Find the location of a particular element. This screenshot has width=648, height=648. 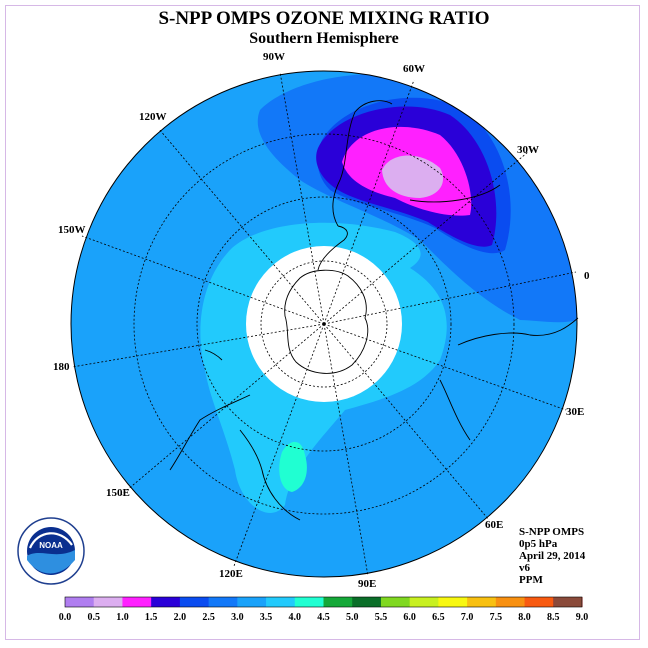

colorbar-tick-label: 0.0 is located at coordinates (65, 617).